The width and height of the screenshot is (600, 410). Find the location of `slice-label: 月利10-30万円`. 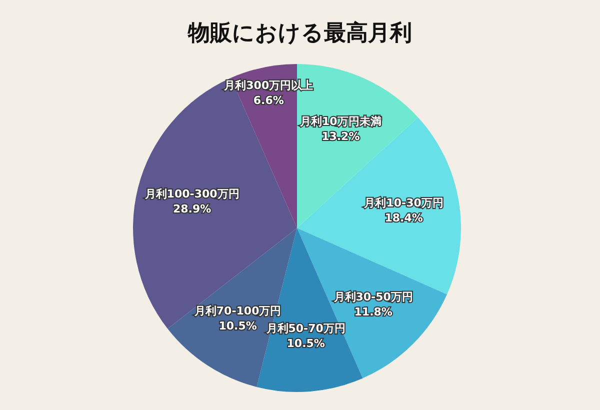

slice-label: 月利10-30万円 is located at coordinates (403, 203).